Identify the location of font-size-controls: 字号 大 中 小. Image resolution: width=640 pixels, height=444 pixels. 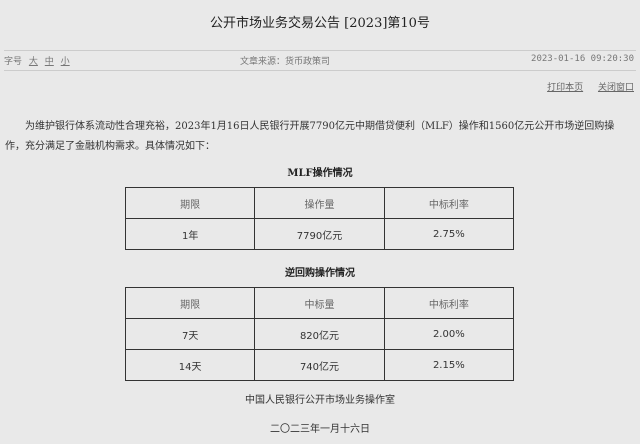
(37, 60).